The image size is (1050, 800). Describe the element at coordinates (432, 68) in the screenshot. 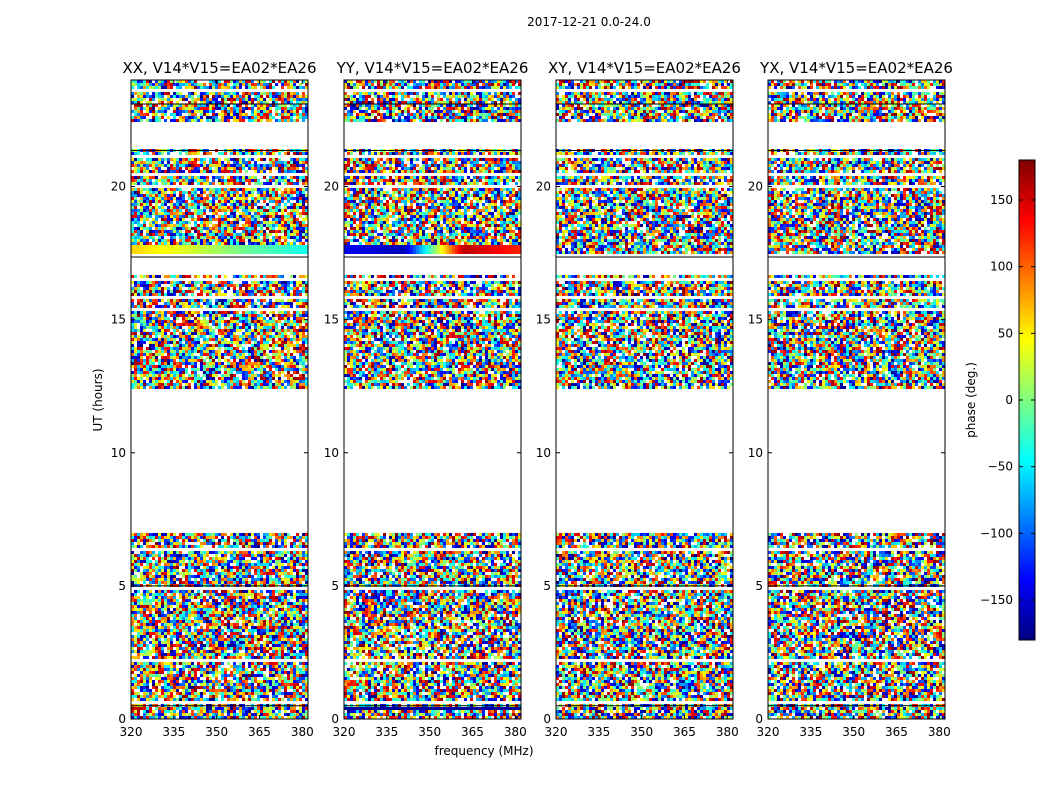

I see `panel-1-title: YY, V14*V15=EA02*EA26` at that location.